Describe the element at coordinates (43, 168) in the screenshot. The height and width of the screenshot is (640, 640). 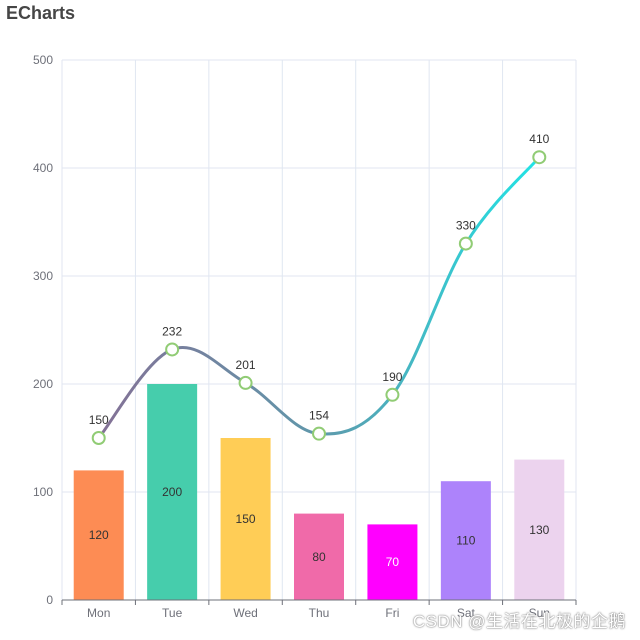
I see `y-tick-label: 400` at that location.